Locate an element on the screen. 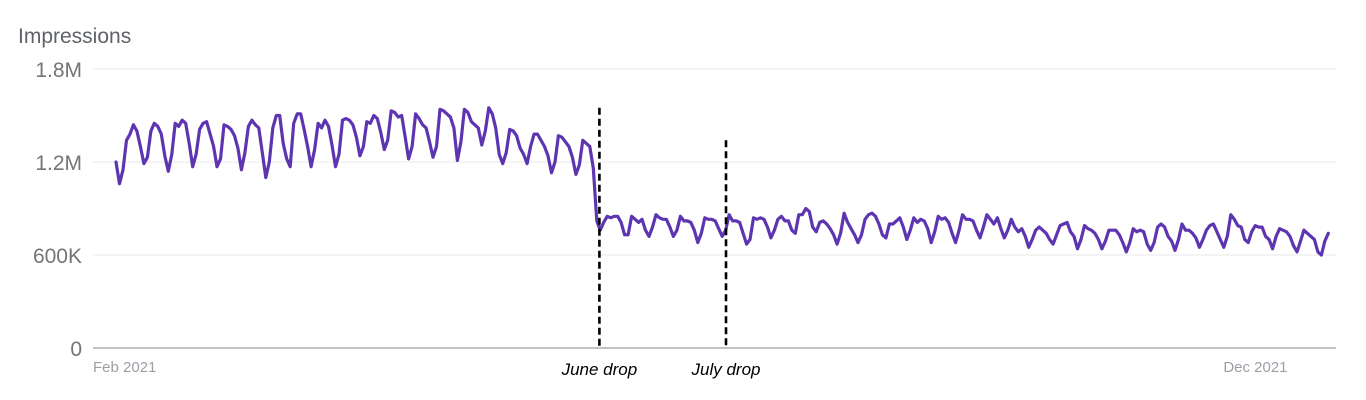  y-axis-title: Impressions is located at coordinates (74, 36).